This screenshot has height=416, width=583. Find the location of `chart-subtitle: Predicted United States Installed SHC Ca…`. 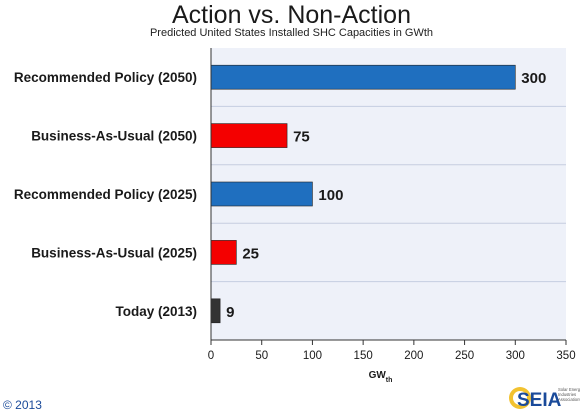

chart-subtitle: Predicted United States Installed SHC Ca… is located at coordinates (291, 33).